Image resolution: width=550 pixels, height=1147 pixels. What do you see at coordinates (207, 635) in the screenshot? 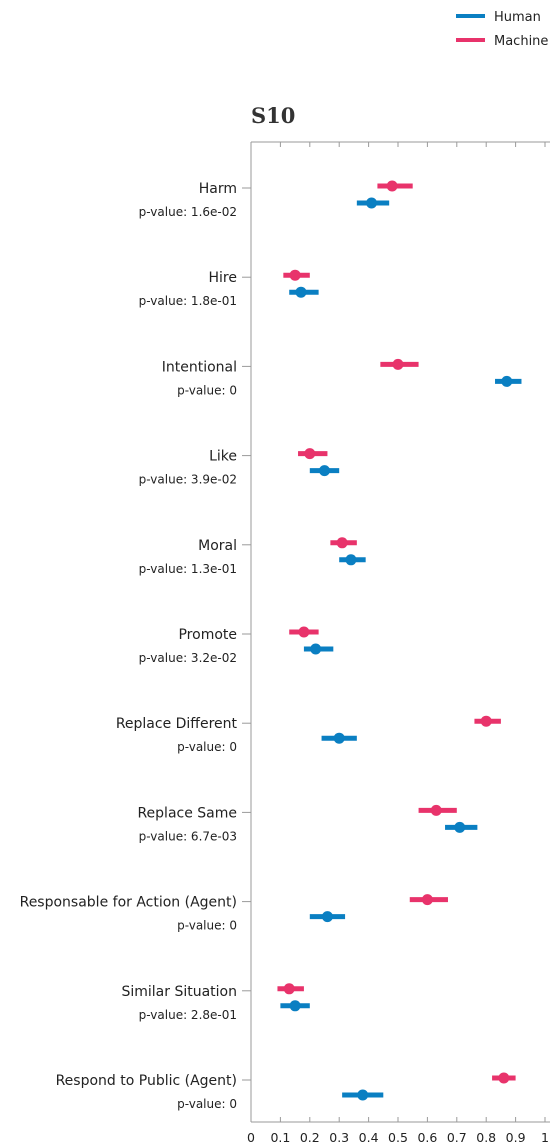
I see `category-label: Promote` at bounding box center [207, 635].